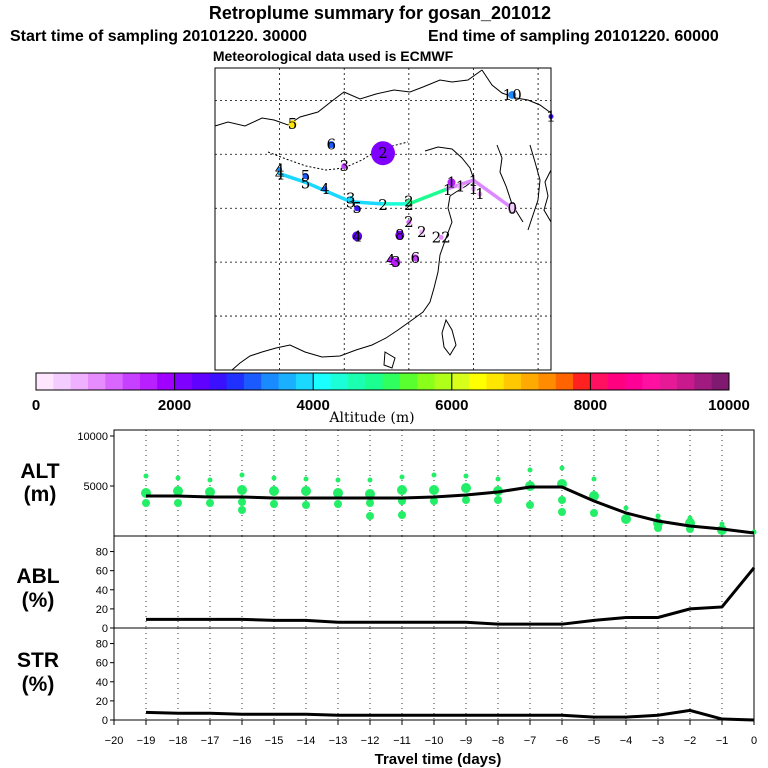 The width and height of the screenshot is (768, 768). What do you see at coordinates (105, 721) in the screenshot?
I see `str-ytick-label: 0` at bounding box center [105, 721].